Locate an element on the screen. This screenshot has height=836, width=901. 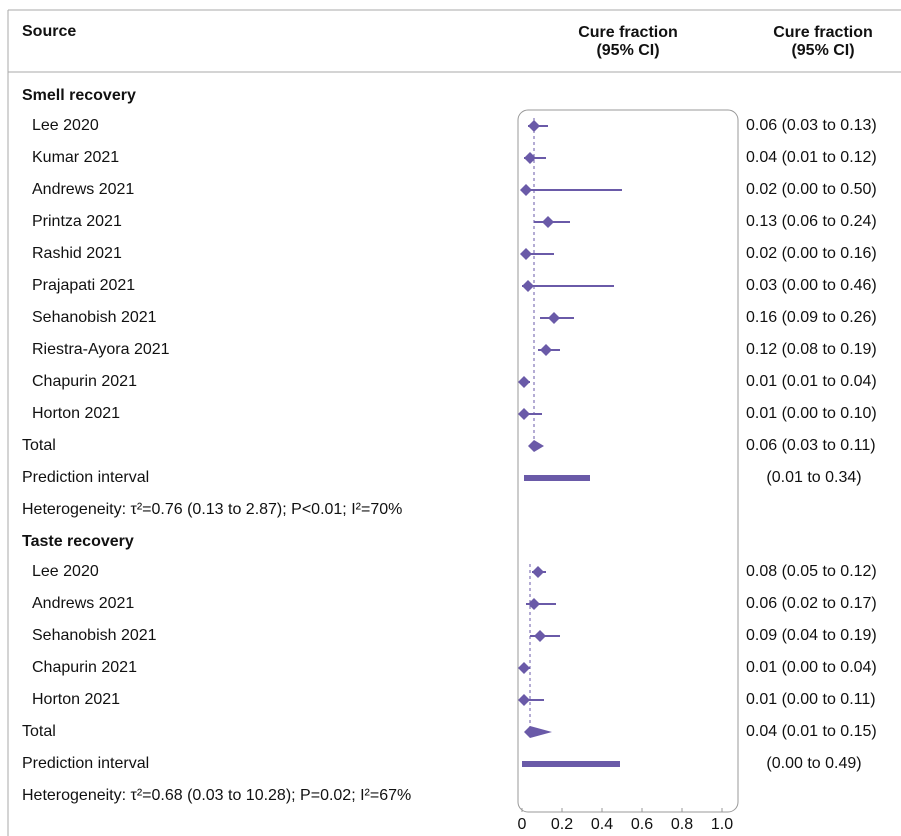
estimate-label: 0.16 (0.09 to 0.26) is located at coordinates (811, 317).